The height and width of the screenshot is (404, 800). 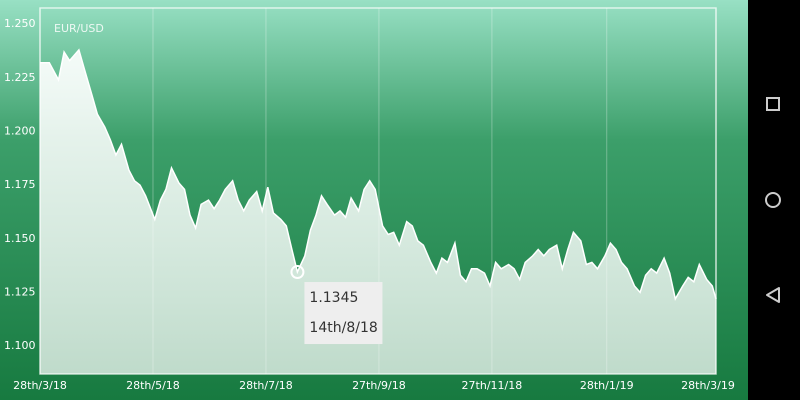 What do you see at coordinates (297, 272) in the screenshot?
I see `highlight-marker` at bounding box center [297, 272].